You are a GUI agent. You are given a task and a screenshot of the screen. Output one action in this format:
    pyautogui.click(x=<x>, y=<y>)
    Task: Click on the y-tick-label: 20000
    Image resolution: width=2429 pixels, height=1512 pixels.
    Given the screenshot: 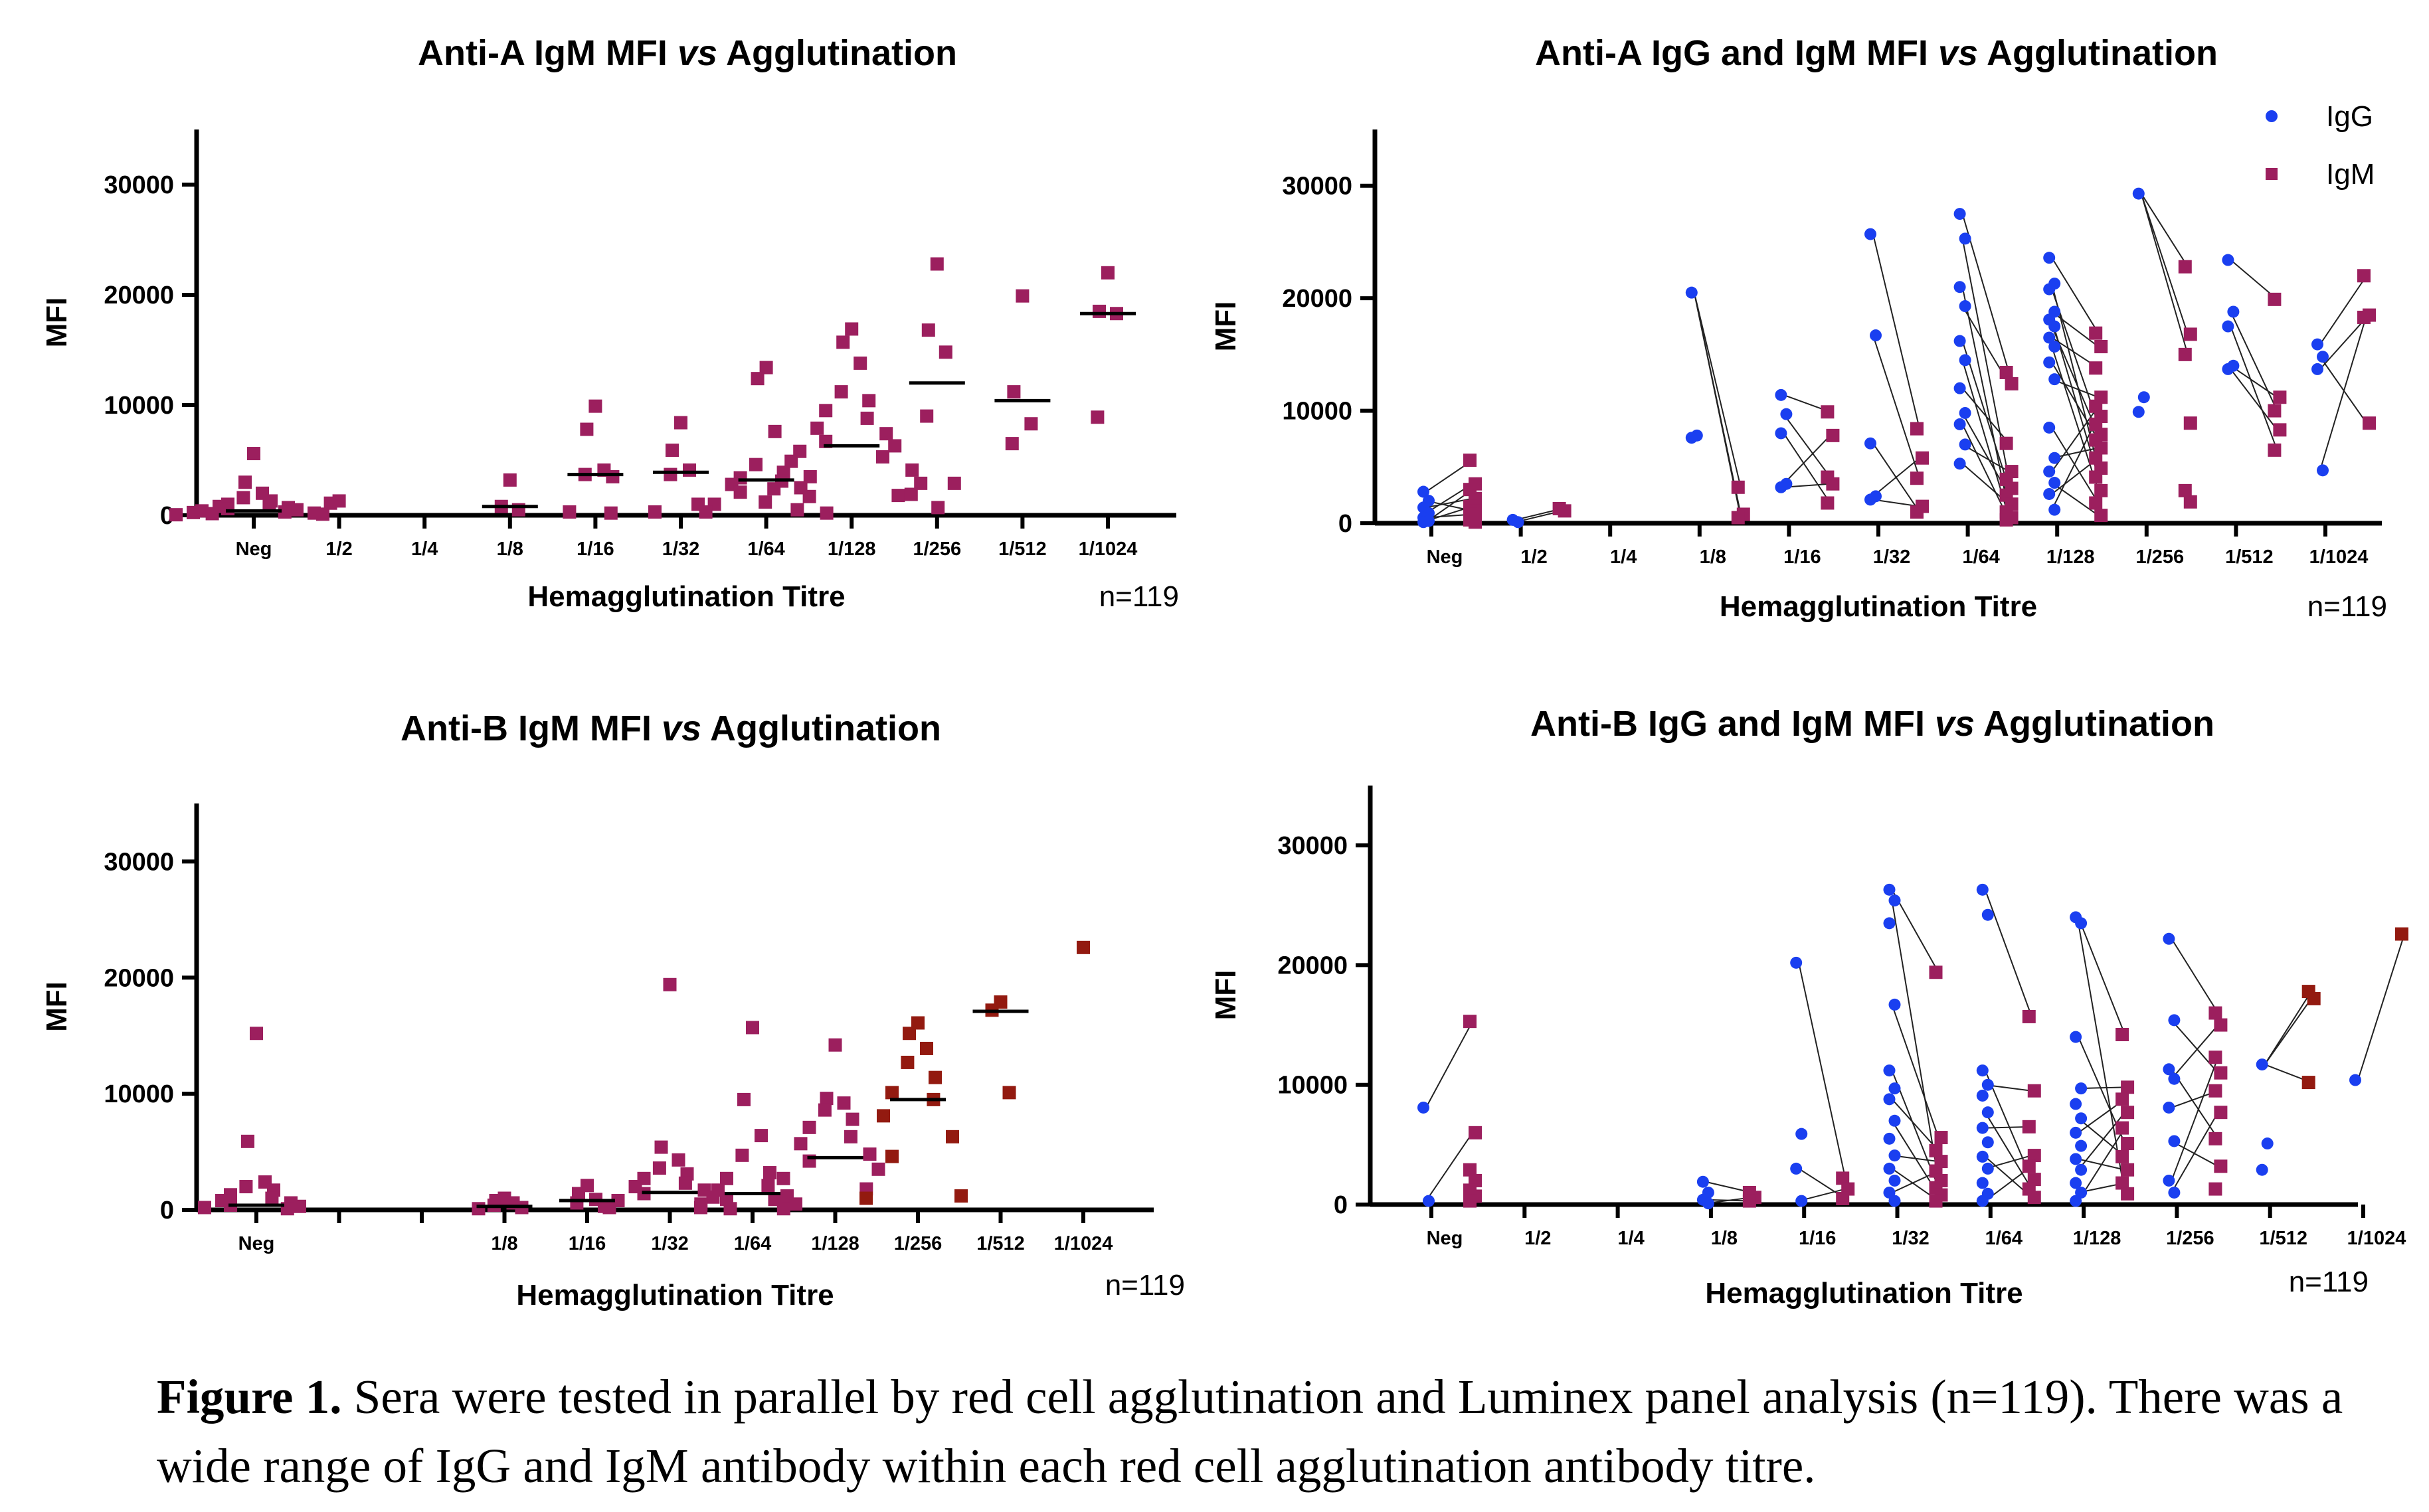 What is the action you would take?
    pyautogui.click(x=139, y=978)
    